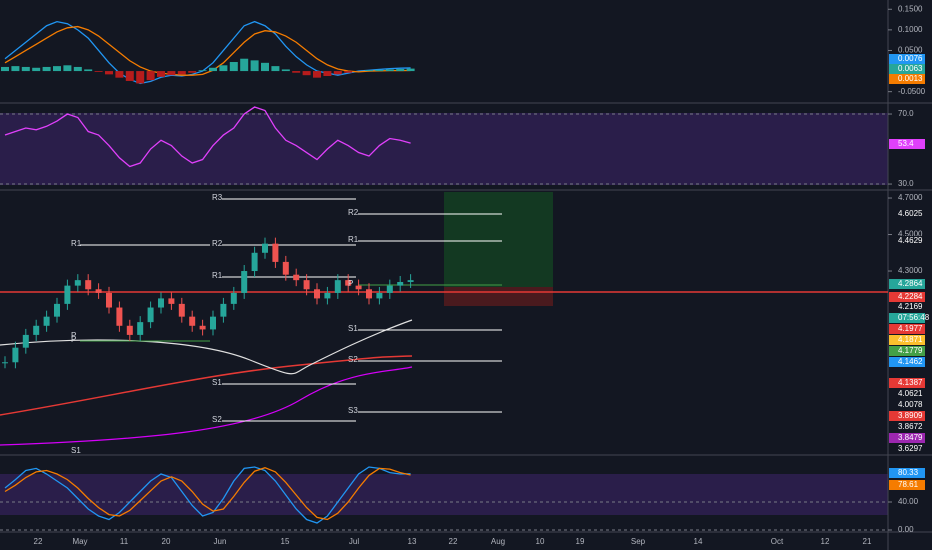 This screenshot has height=550, width=932. I want to click on x-tick-label: 15, so click(285, 541).